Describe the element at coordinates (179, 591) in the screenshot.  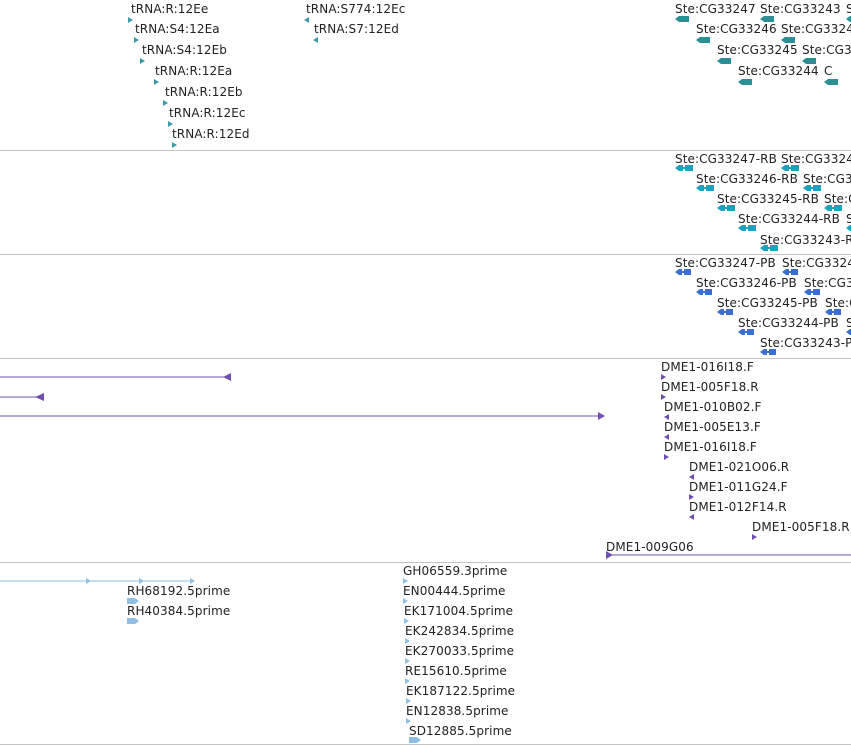
I see `feature-label: RH68192.5prime` at that location.